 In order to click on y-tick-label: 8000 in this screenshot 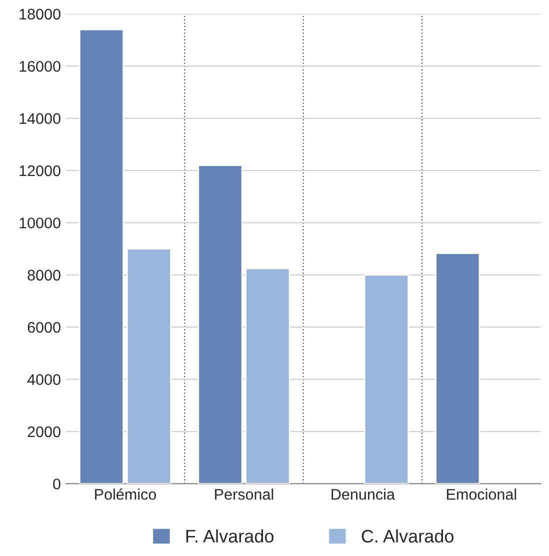, I will do `click(44, 275)`.